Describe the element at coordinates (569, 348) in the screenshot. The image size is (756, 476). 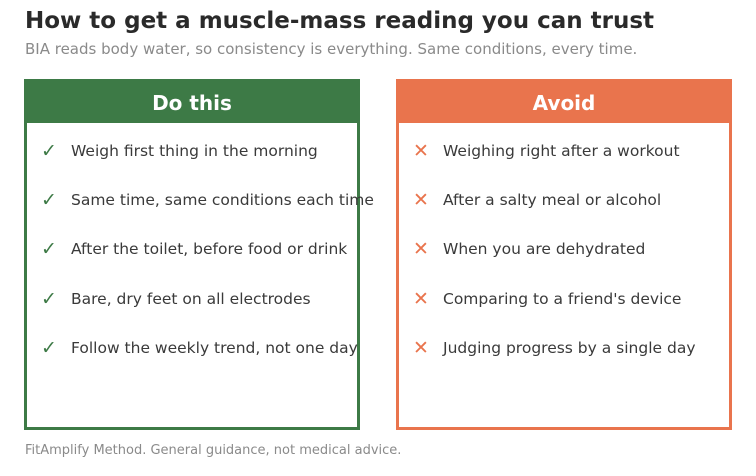
I see `list-item-text: Judging progress by a single day` at that location.